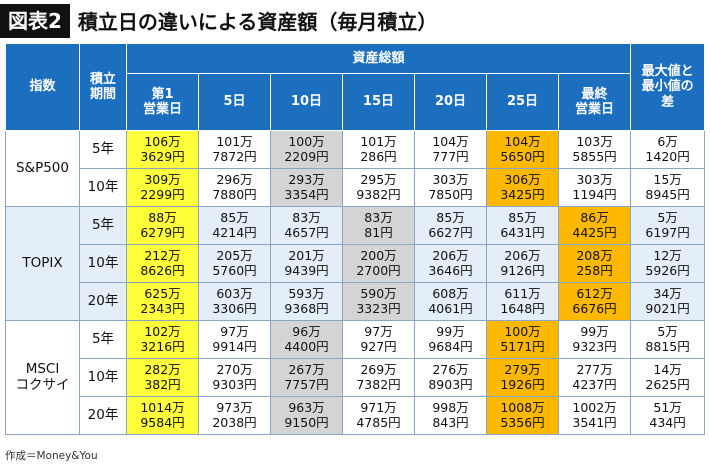 This screenshot has width=710, height=466. I want to click on value-cell: 205万 5760円, so click(234, 263).